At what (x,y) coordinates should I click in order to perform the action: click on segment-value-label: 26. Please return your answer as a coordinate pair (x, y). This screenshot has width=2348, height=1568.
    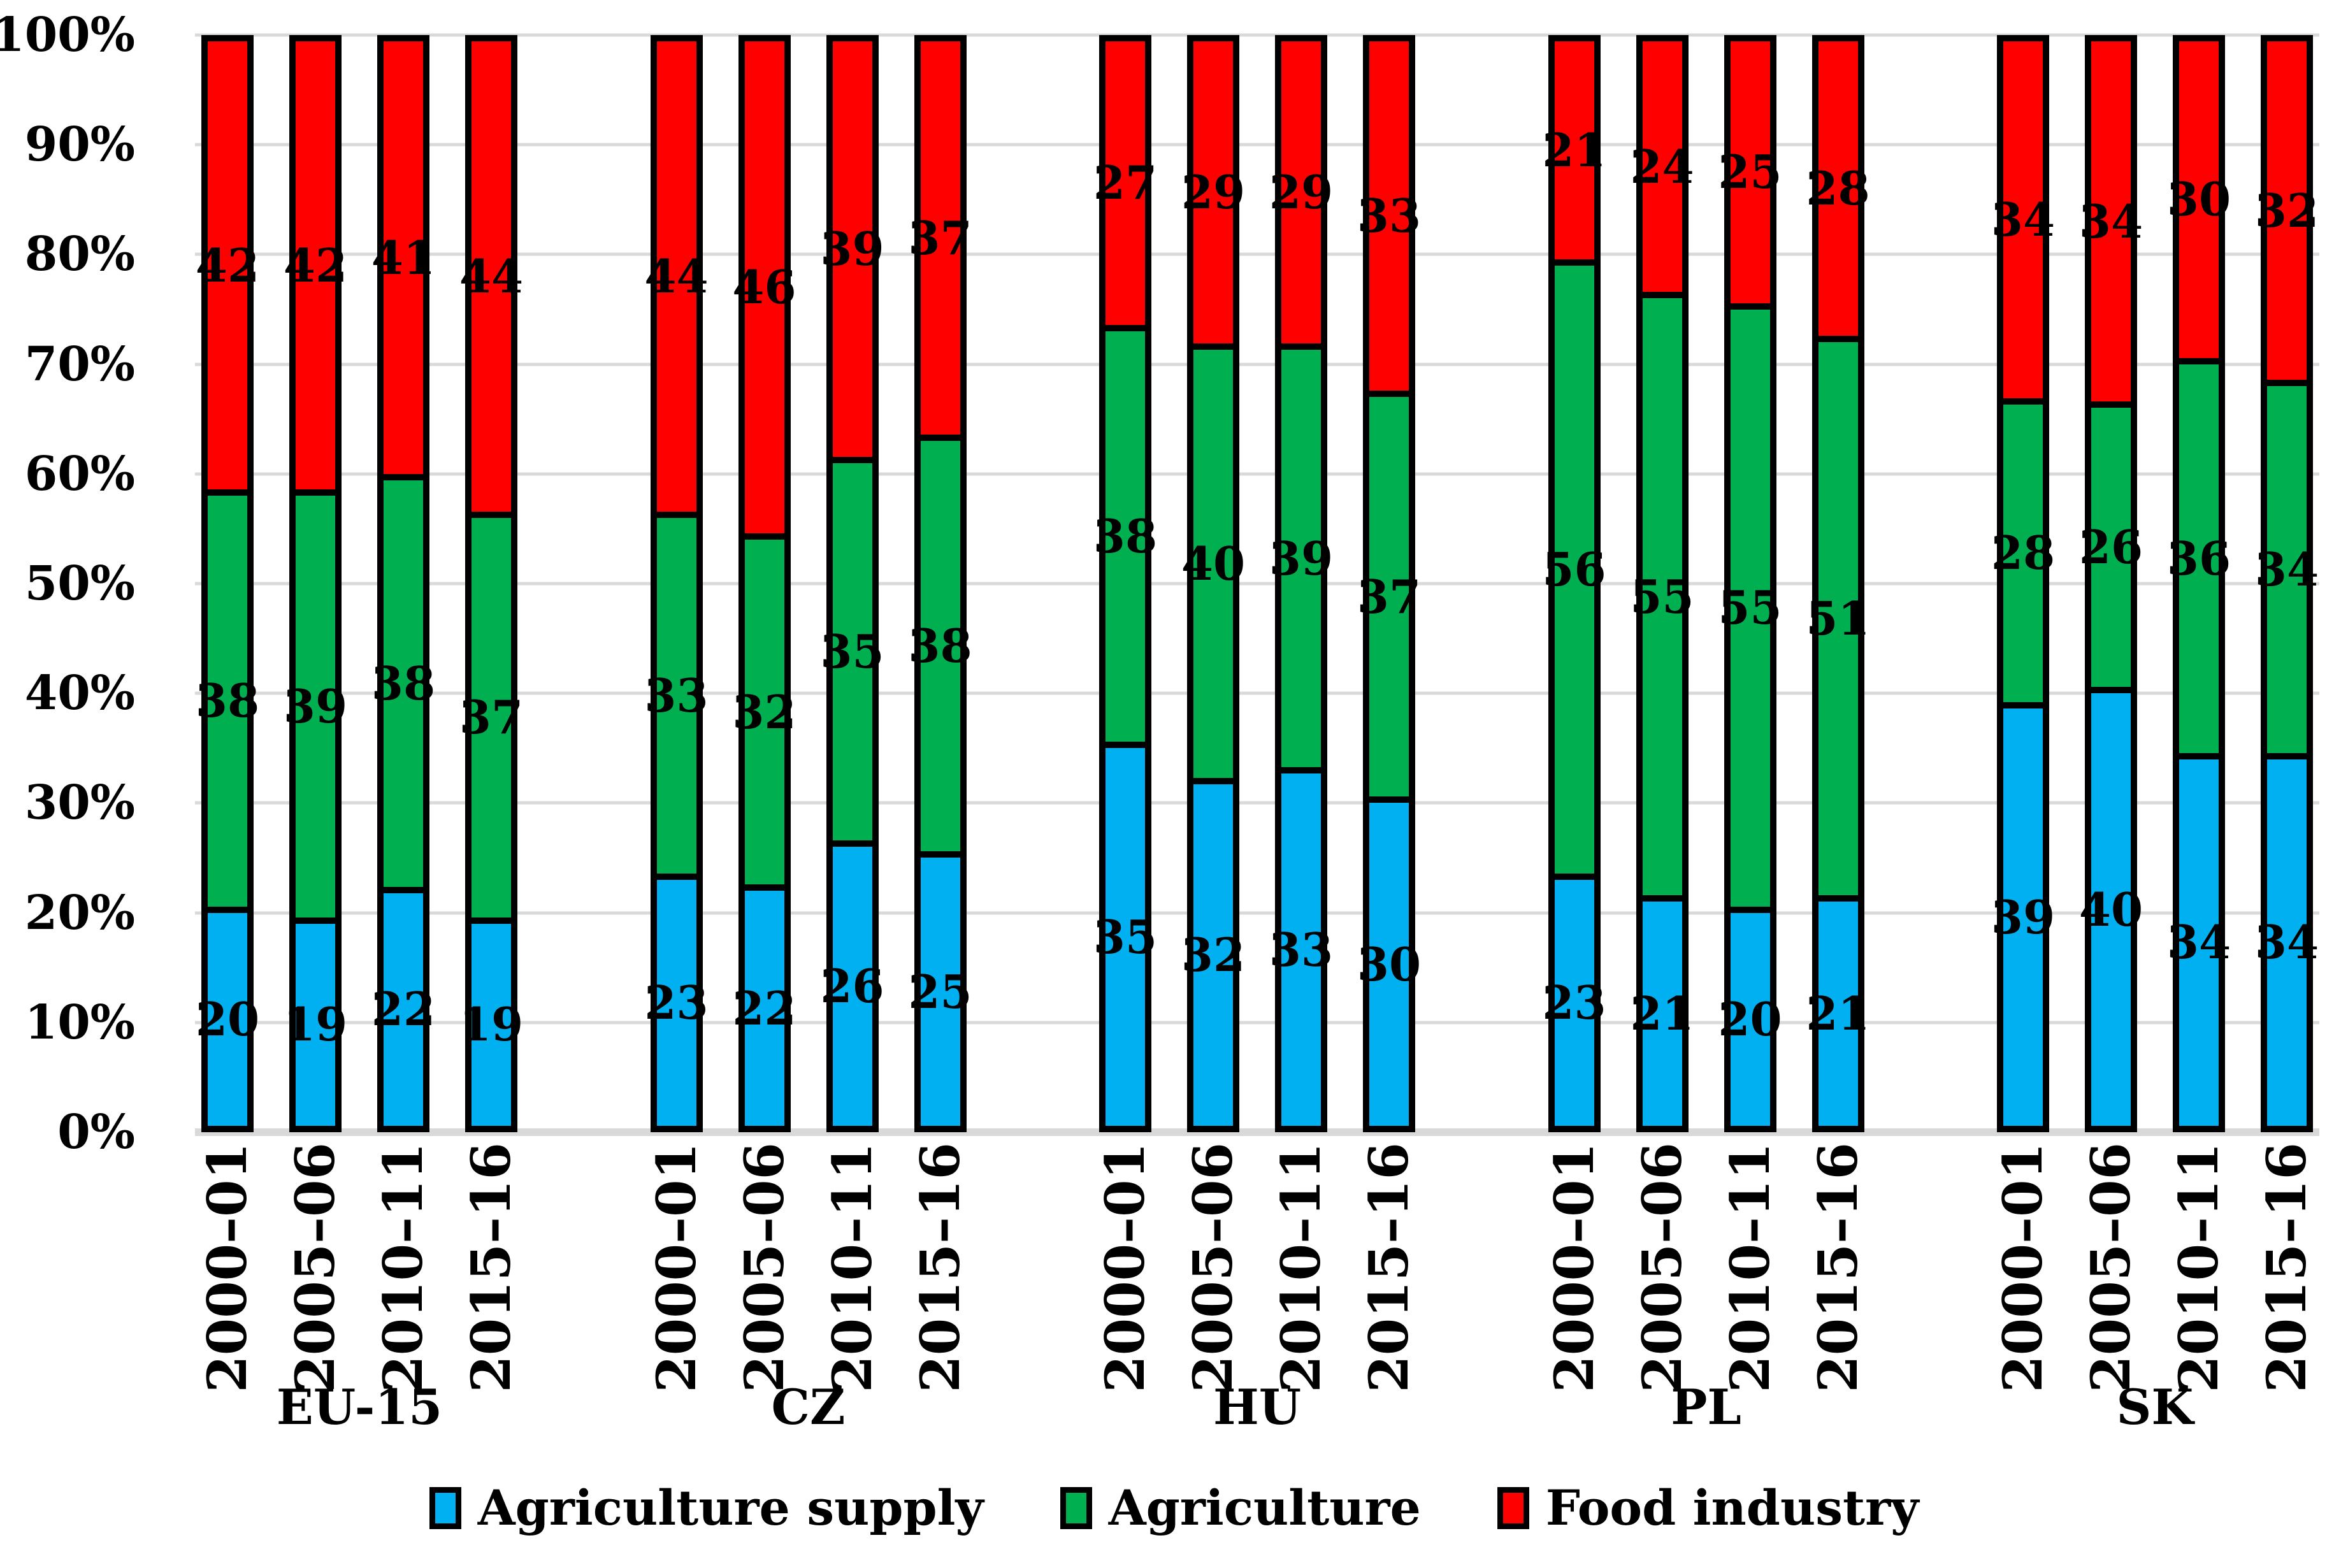
    Looking at the image, I should click on (2110, 547).